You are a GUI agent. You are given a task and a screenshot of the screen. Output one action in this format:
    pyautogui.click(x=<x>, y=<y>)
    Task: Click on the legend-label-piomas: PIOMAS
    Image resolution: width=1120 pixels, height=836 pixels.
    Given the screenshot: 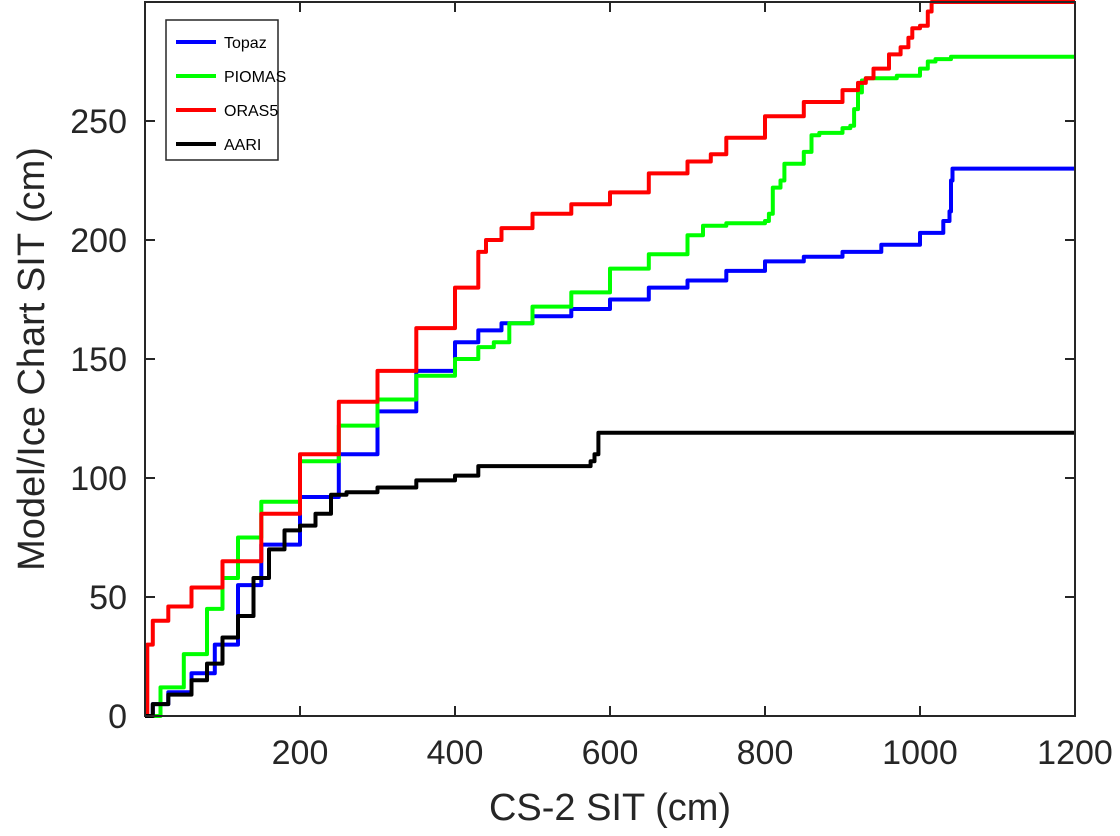 What is the action you would take?
    pyautogui.click(x=255, y=77)
    